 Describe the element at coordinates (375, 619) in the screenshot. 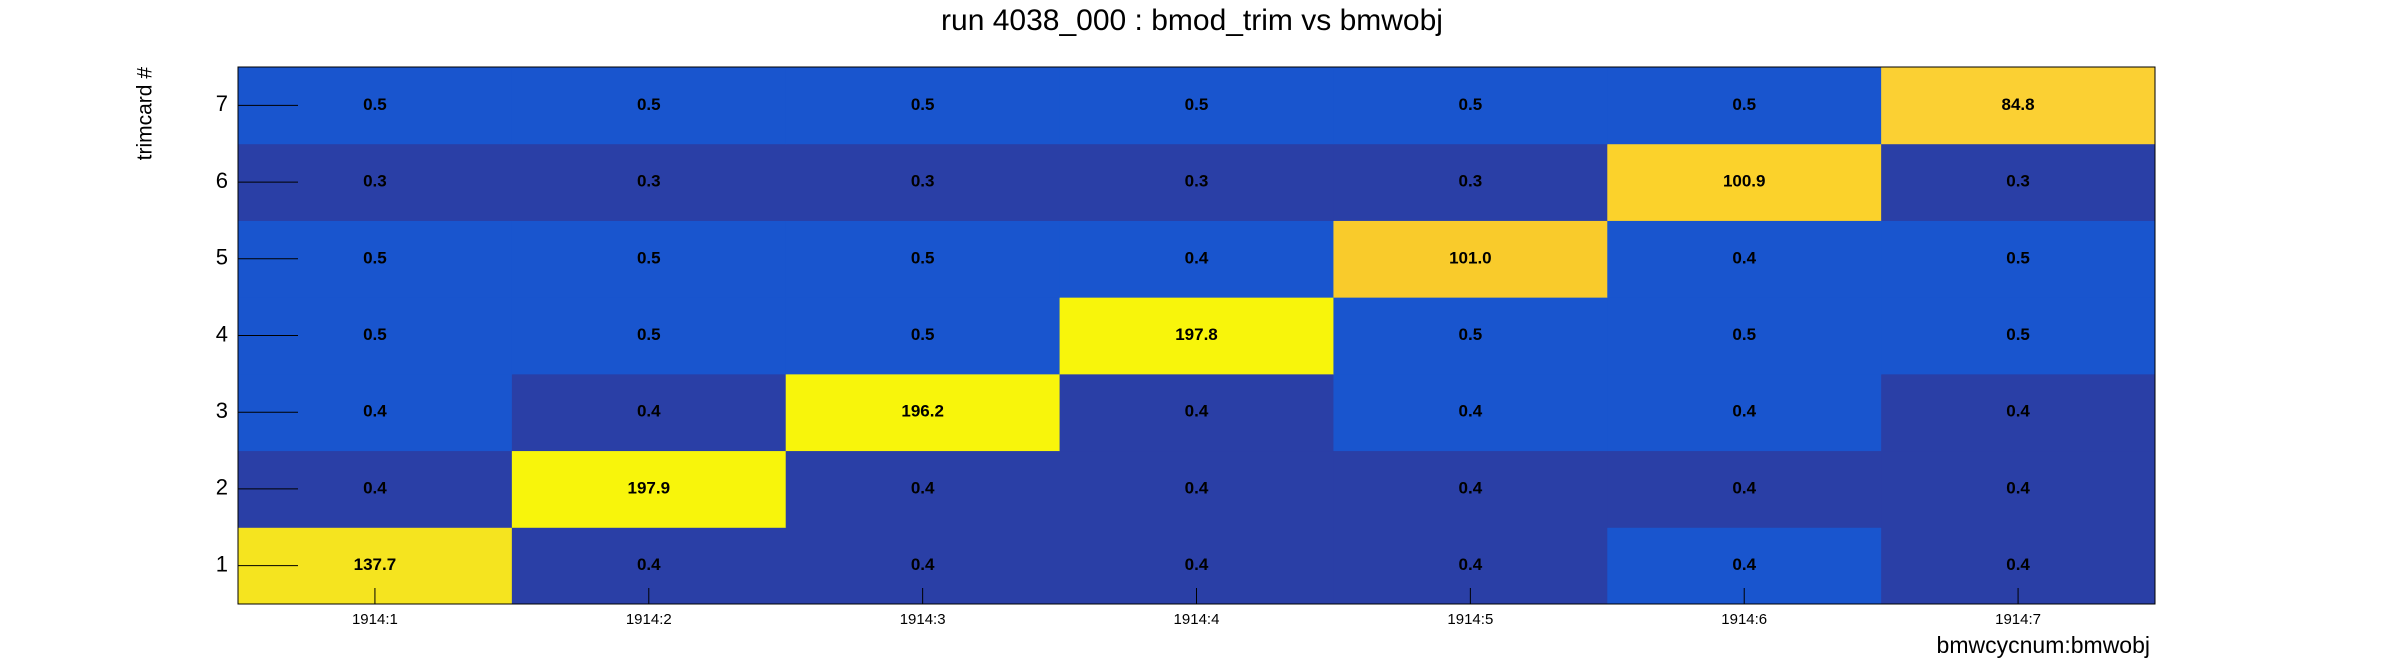

I see `x-tick-label: 1914:1` at that location.